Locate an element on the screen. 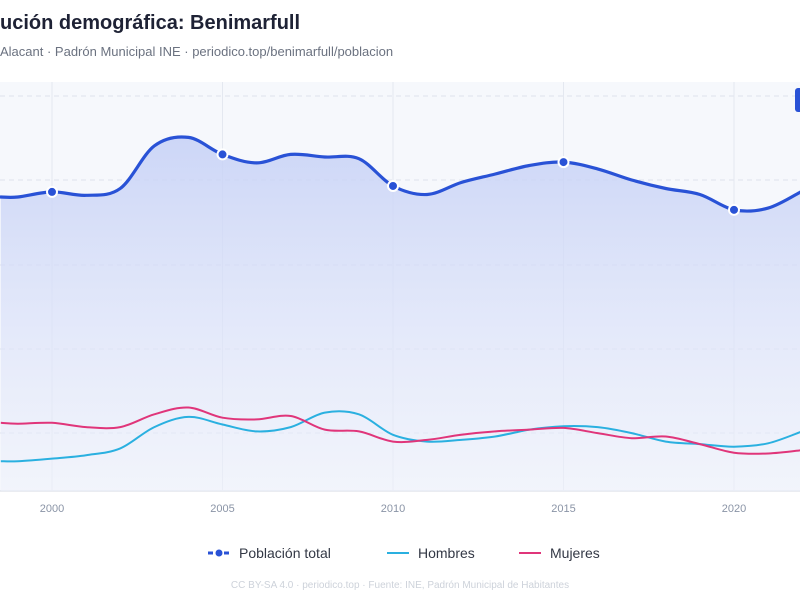 This screenshot has width=800, height=600. x-axis: 2000 2005 2010 2015 2020 is located at coordinates (393, 509).